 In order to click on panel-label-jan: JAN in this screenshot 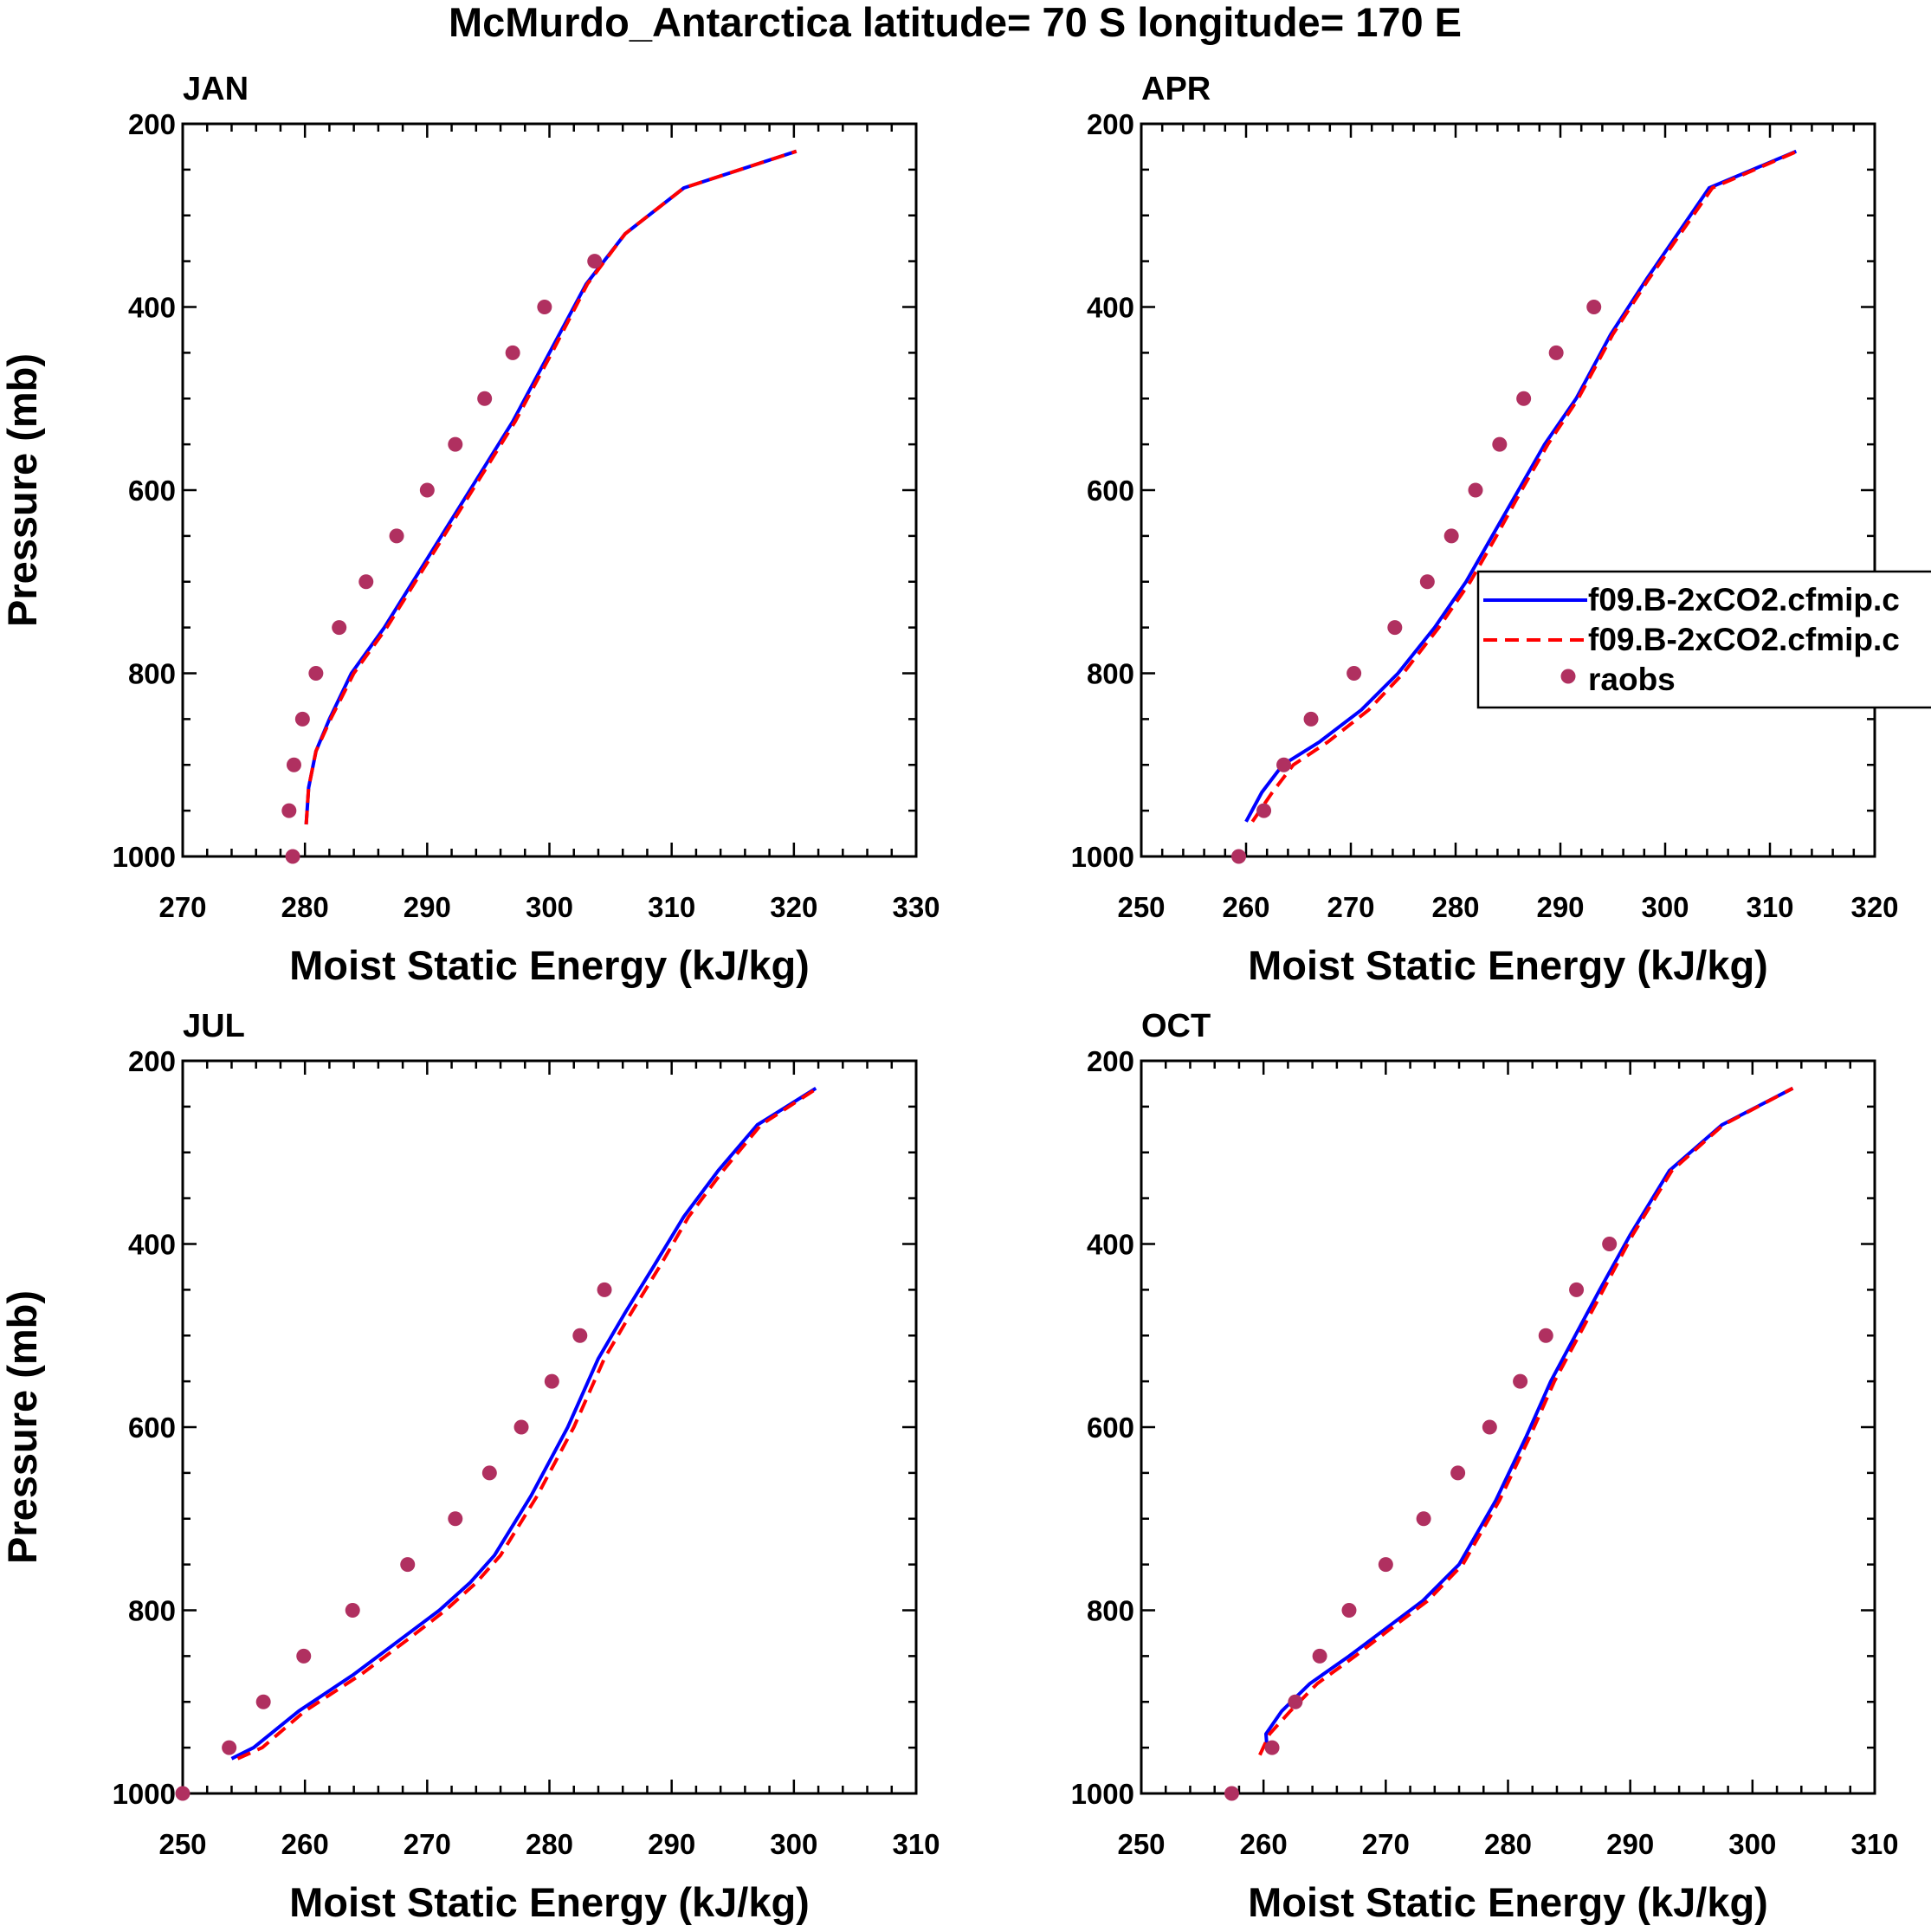, I will do `click(216, 89)`.